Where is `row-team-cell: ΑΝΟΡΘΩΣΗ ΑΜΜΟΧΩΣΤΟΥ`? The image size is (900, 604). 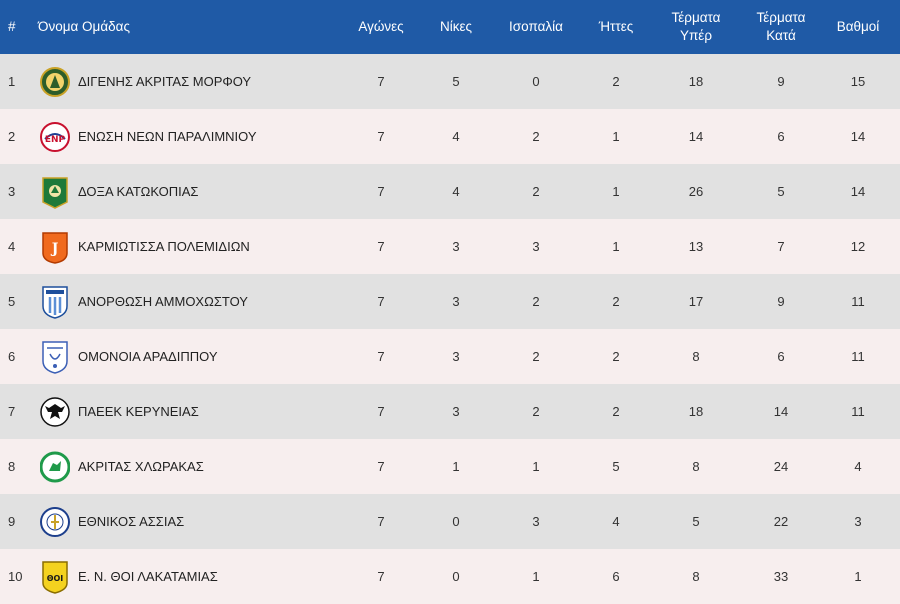 row-team-cell: ΑΝΟΡΘΩΣΗ ΑΜΜΟΧΩΣΤΟΥ is located at coordinates (186, 301).